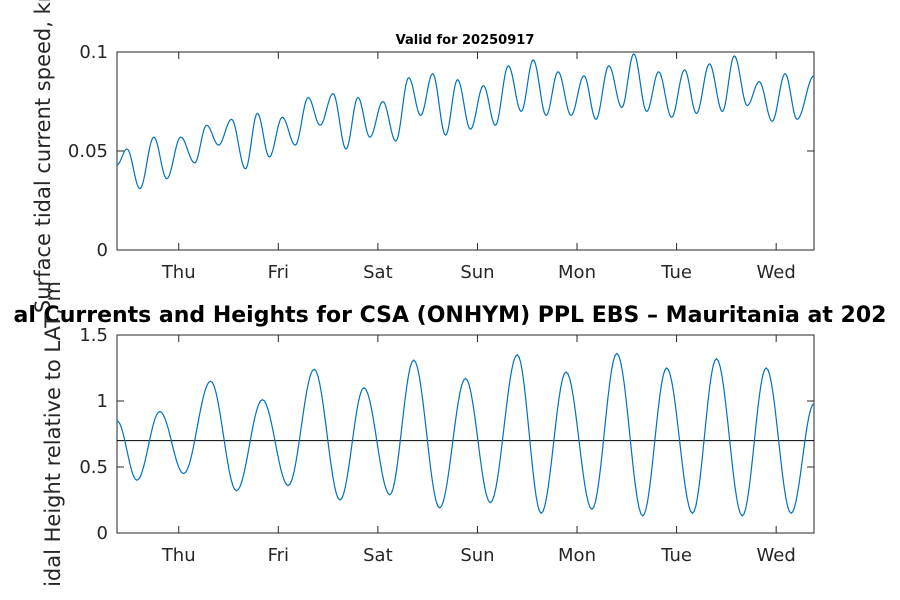 This screenshot has height=600, width=900. What do you see at coordinates (776, 555) in the screenshot?
I see `tidal-height-x-tick-label: Wed` at bounding box center [776, 555].